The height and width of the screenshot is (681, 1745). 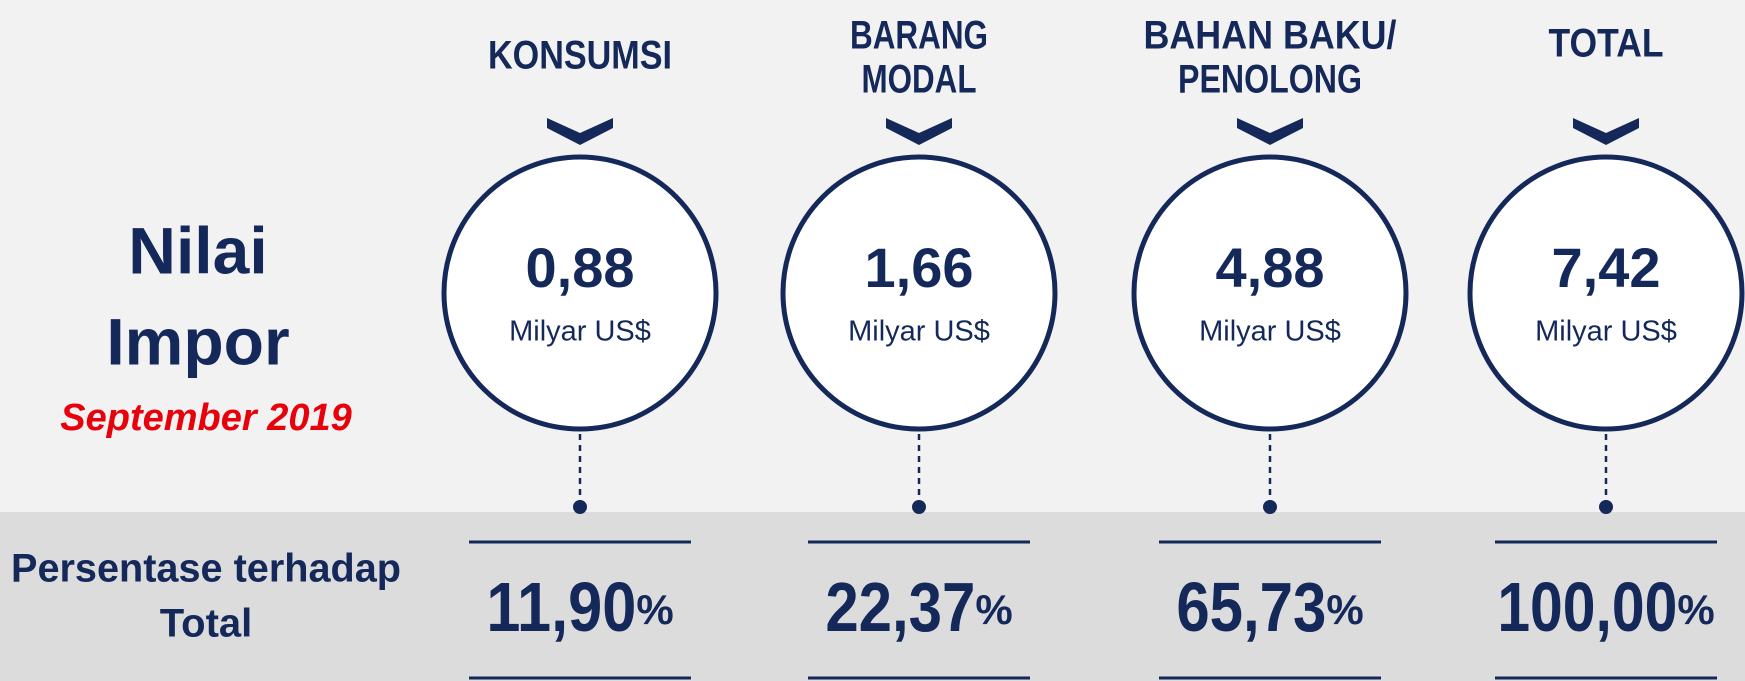 I want to click on column-label: KONSUMSI, so click(x=580, y=56).